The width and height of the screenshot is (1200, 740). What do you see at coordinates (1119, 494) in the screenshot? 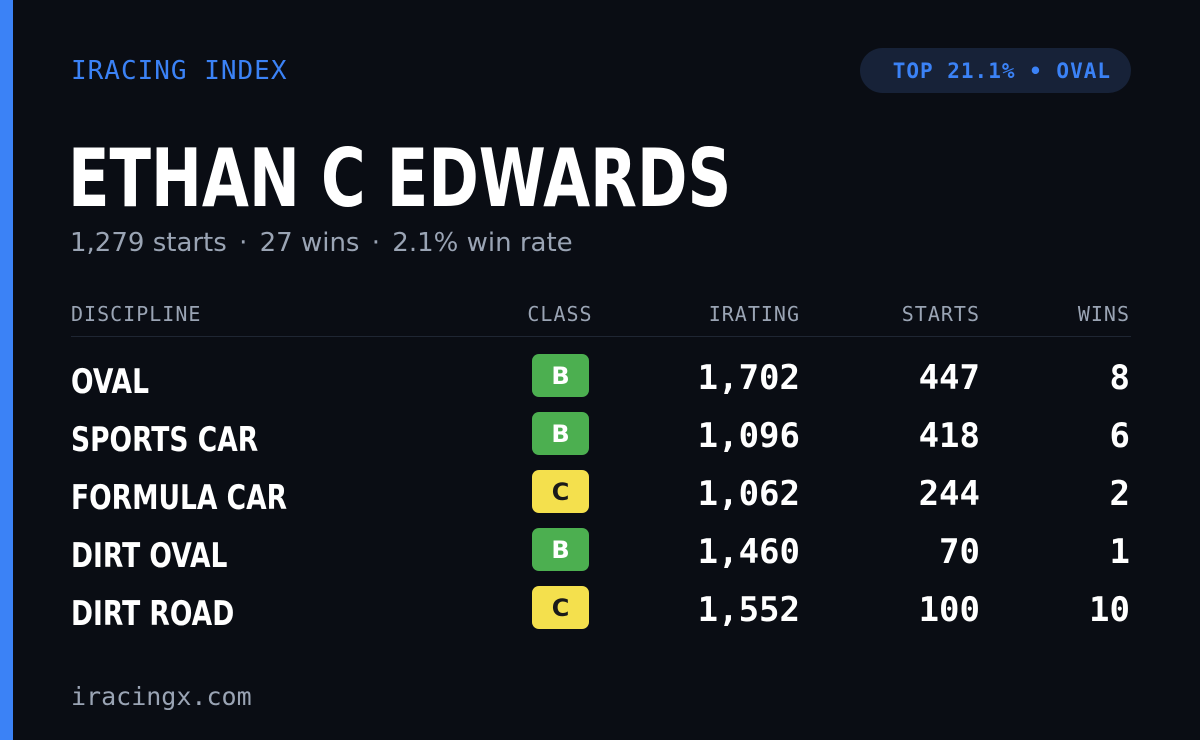
I see `wins-value: 2` at bounding box center [1119, 494].